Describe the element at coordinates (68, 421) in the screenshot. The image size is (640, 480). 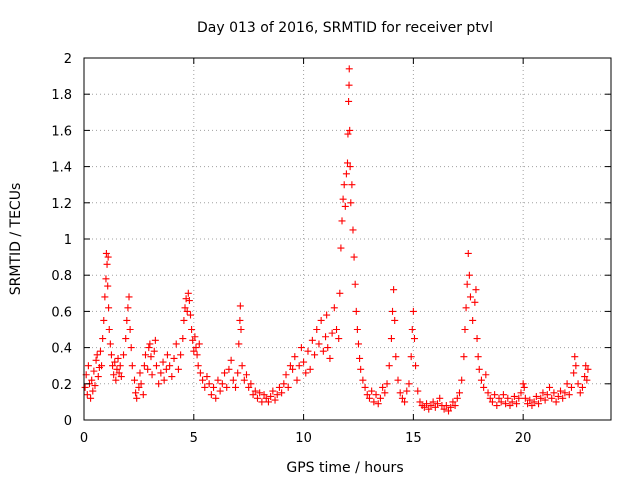
I see `y-tick-label: 0` at that location.